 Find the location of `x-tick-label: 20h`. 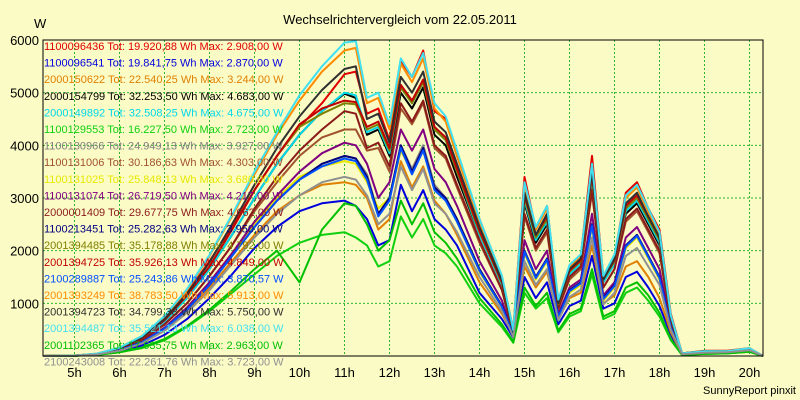

x-tick-label: 20h is located at coordinates (750, 372).